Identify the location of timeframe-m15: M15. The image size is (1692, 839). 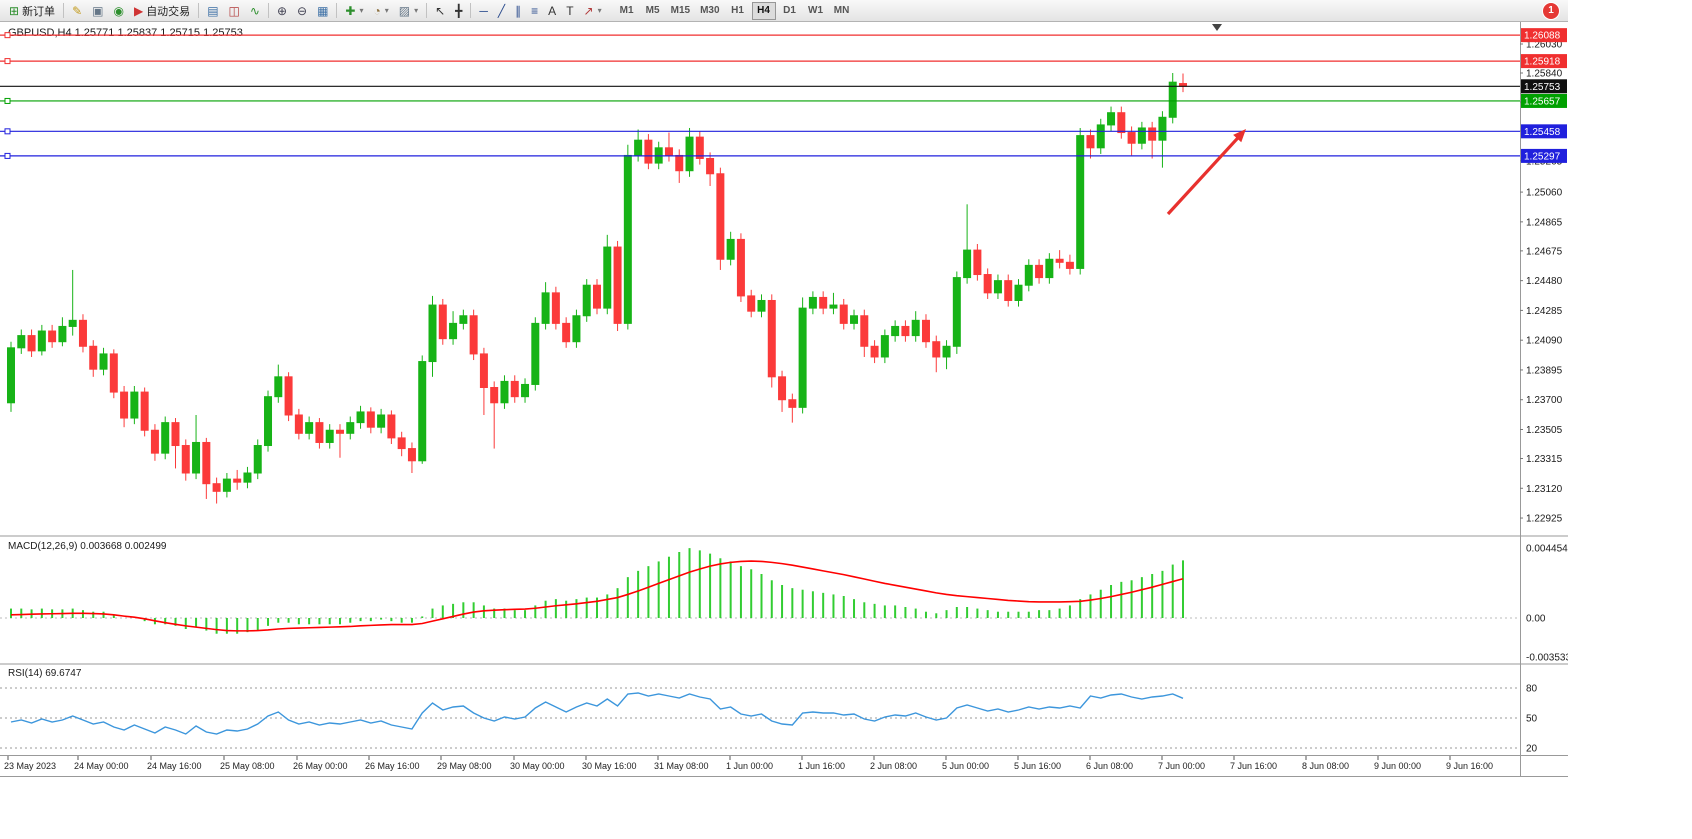
(680, 11).